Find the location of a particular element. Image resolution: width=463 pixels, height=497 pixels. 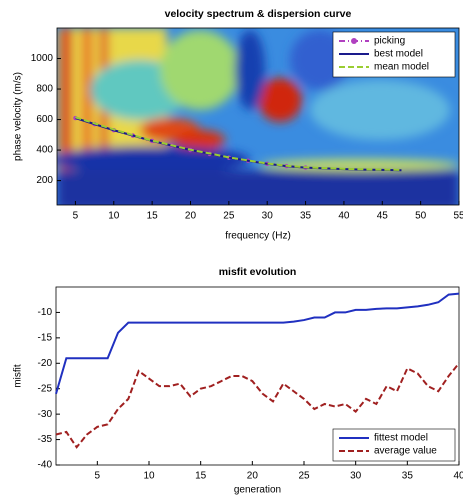

y-tick-label: 600 is located at coordinates (44, 119).